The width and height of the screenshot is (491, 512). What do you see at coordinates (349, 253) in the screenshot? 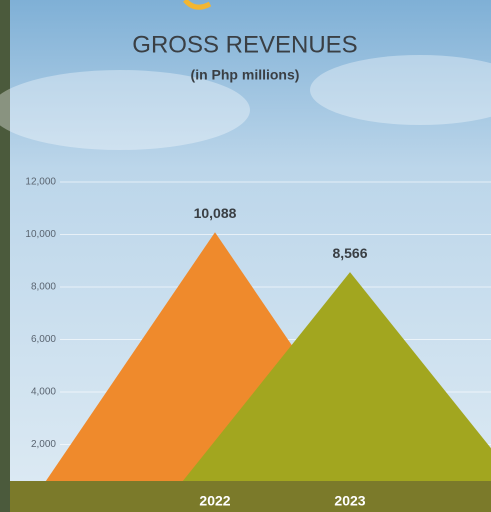
I see `data-label: 8,566` at bounding box center [349, 253].